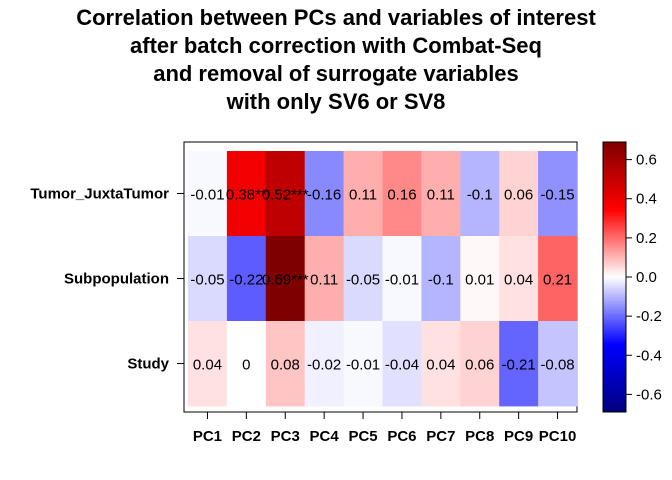  I want to click on cell-value-label: 0.11, so click(324, 280).